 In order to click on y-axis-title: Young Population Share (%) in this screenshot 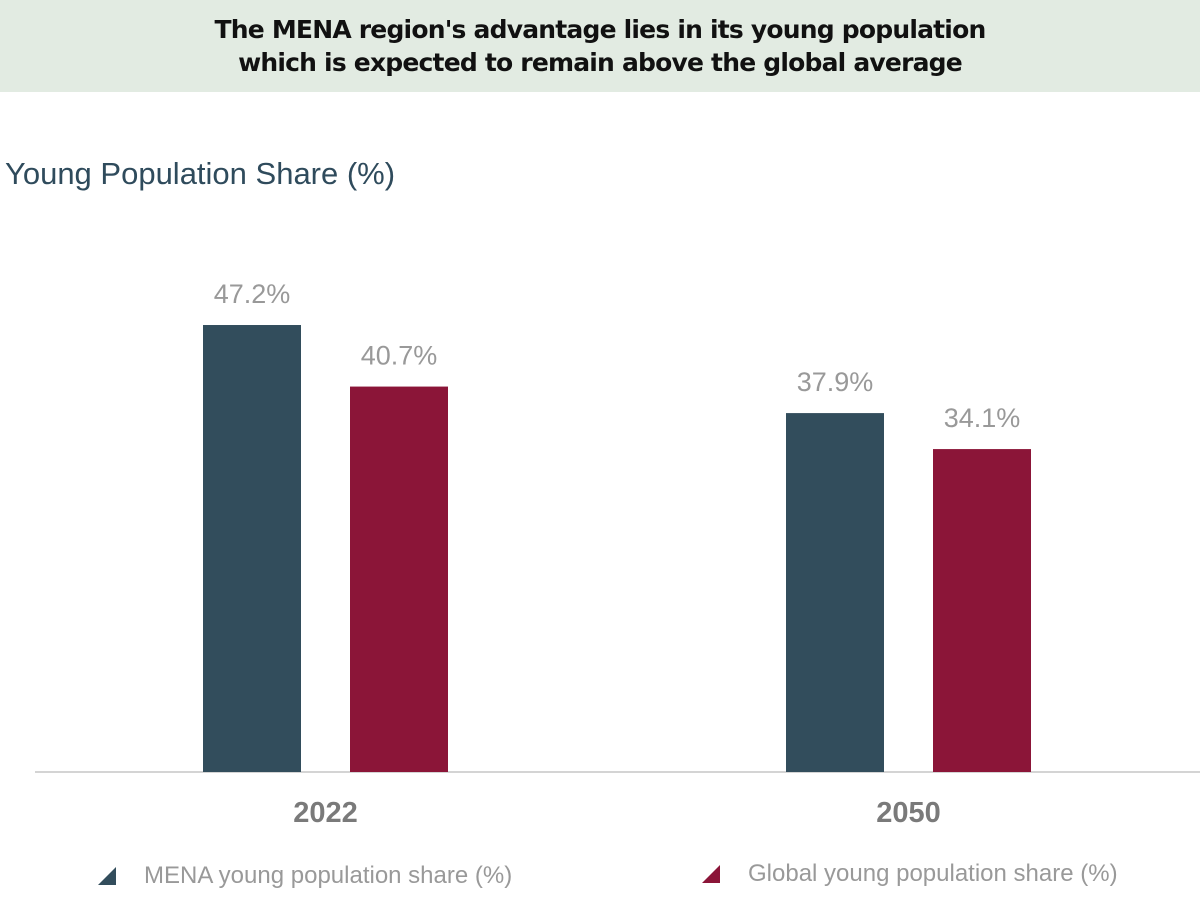, I will do `click(200, 173)`.